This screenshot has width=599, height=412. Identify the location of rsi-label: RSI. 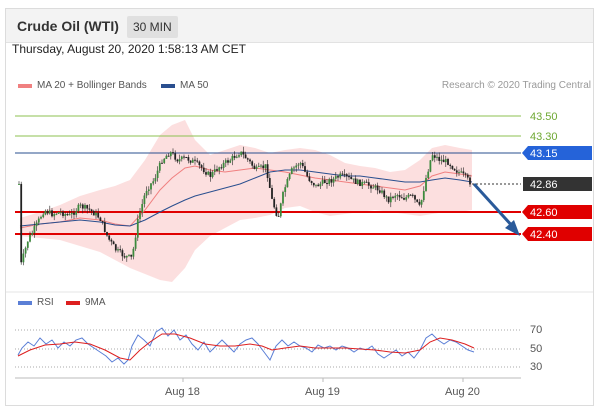
(45, 302).